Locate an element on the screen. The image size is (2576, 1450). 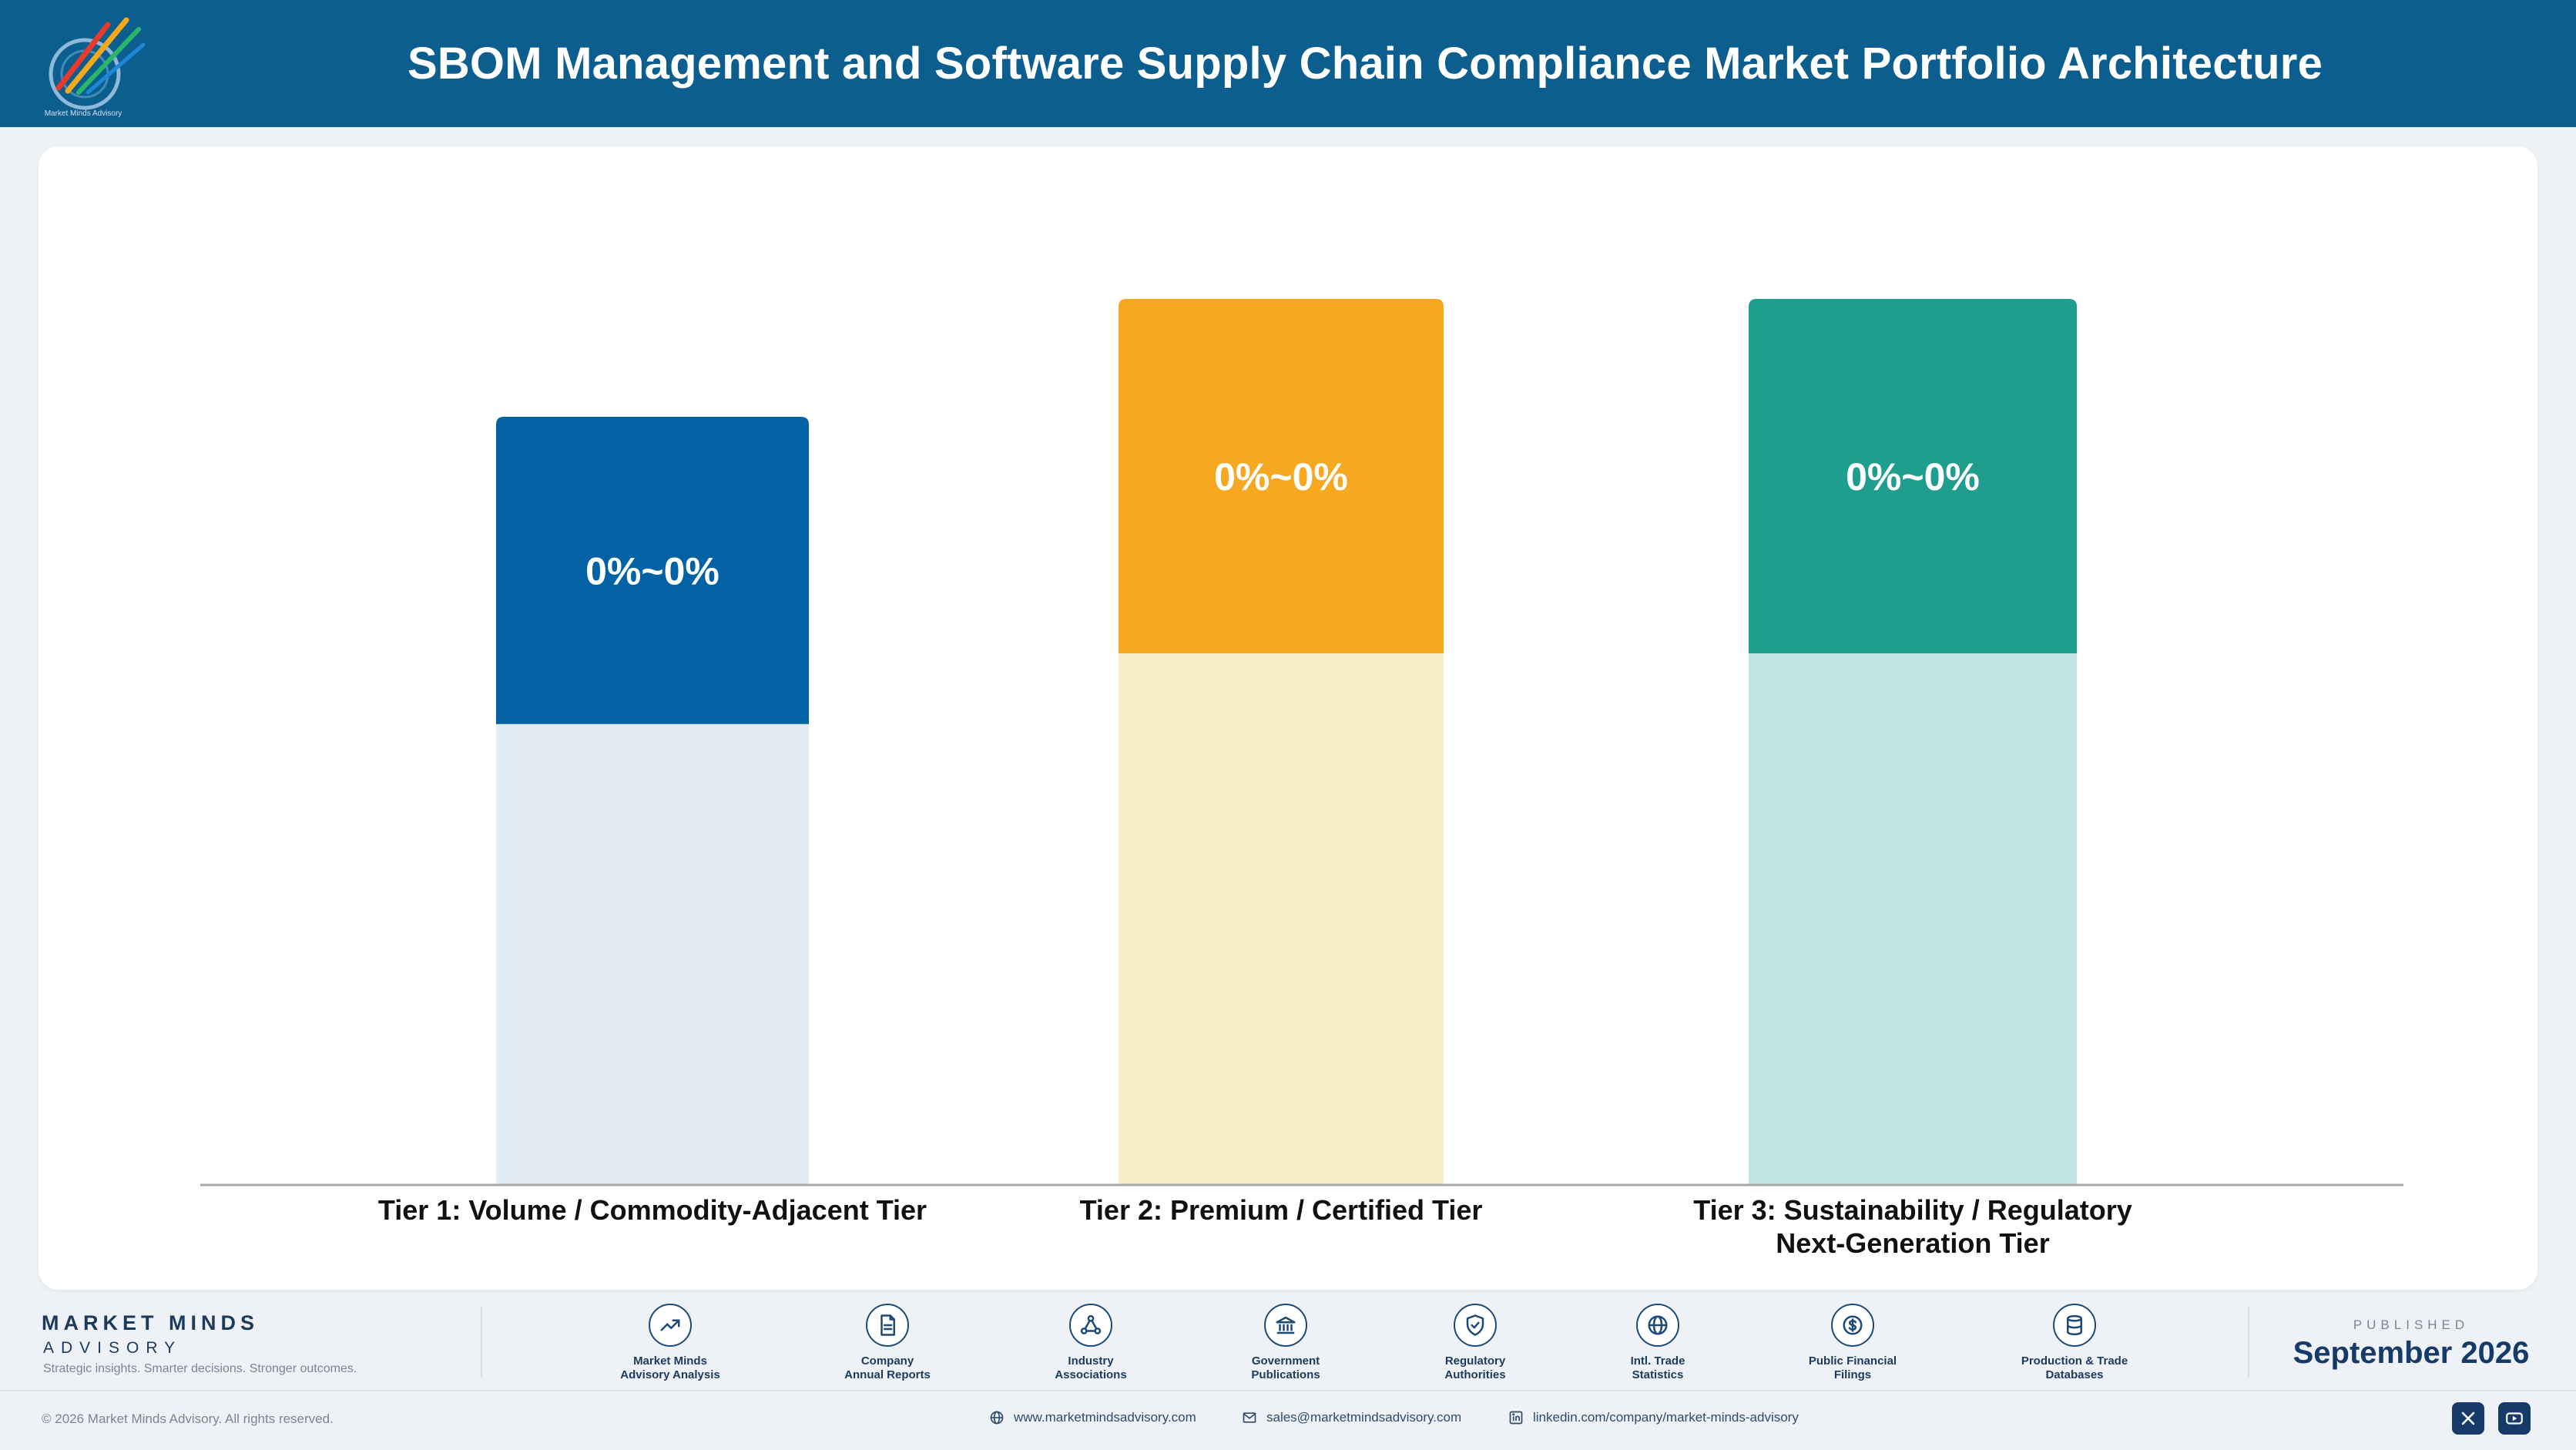
source-label: Production & Trade Databases is located at coordinates (2074, 1367).